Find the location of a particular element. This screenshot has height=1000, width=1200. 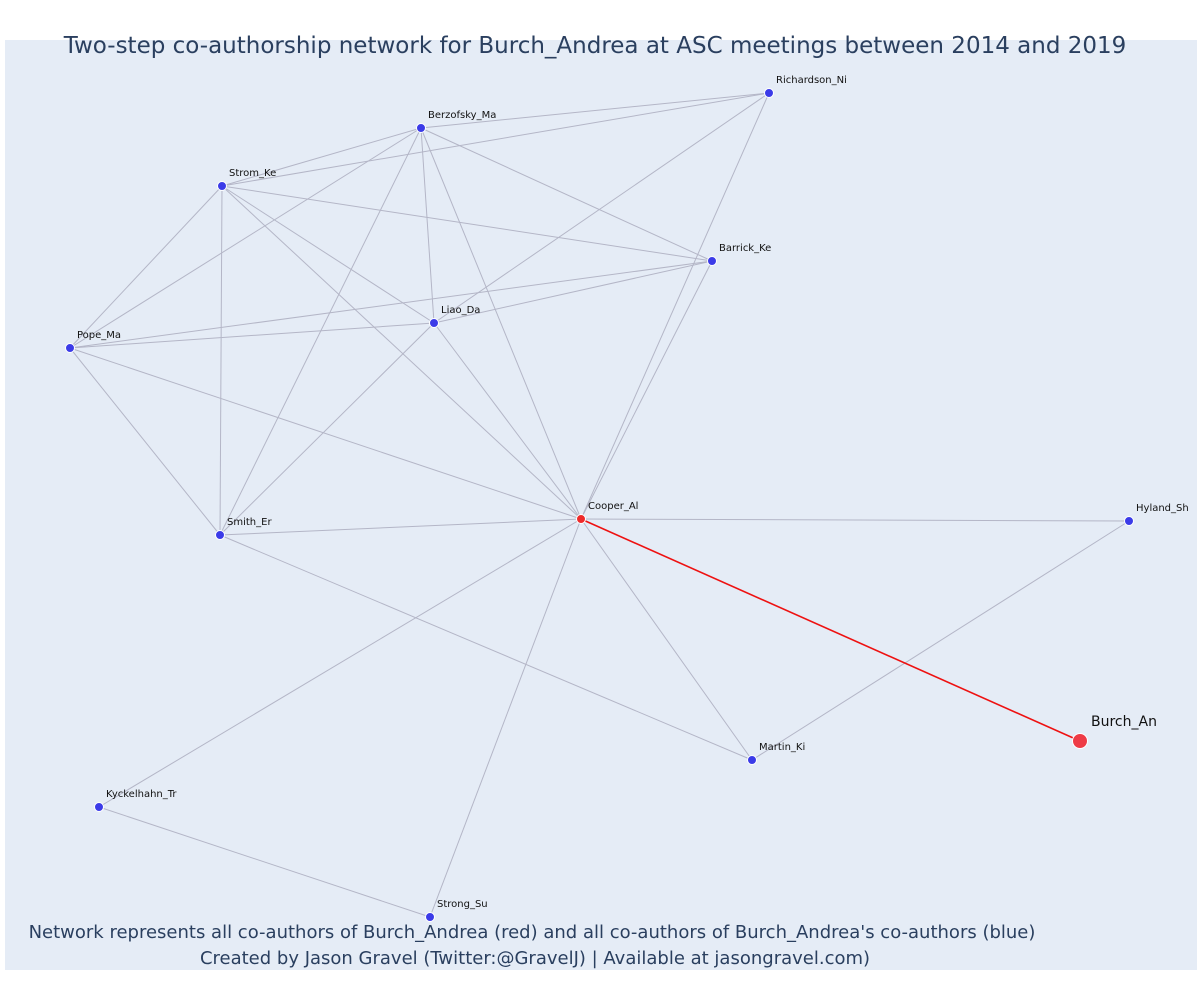

edge-smith-pope is located at coordinates (145, 441).